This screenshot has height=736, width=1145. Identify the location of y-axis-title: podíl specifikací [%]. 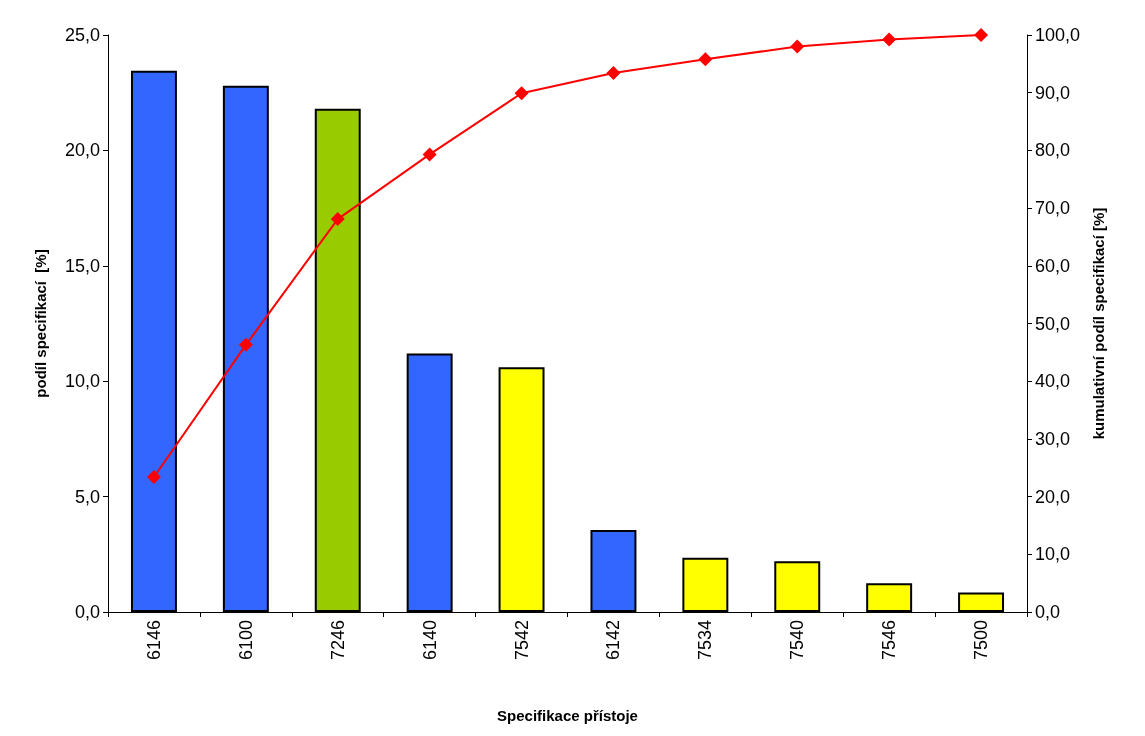
(40, 323).